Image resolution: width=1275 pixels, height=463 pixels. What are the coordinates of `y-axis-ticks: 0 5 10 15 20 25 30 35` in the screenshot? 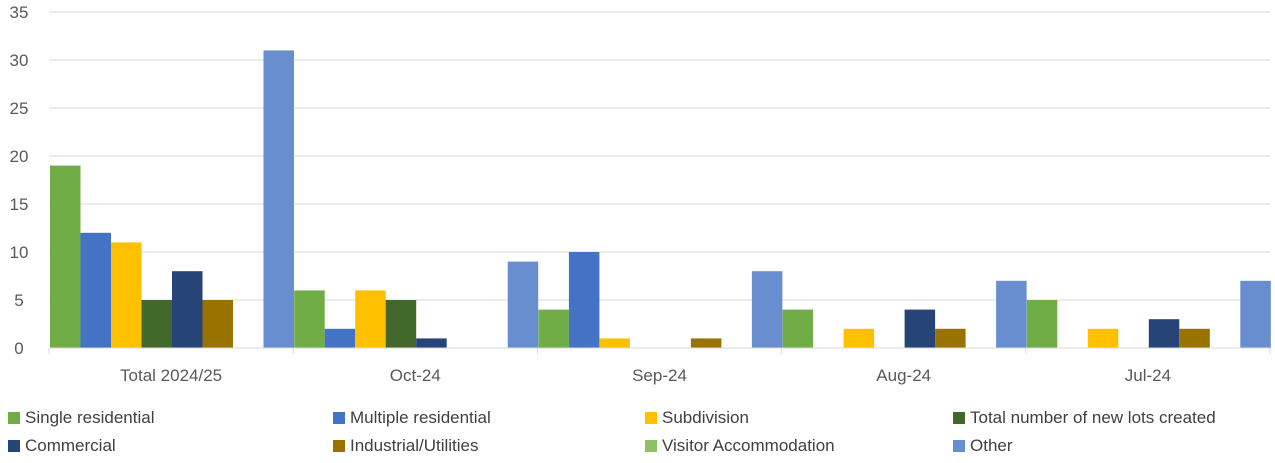 It's located at (19, 180).